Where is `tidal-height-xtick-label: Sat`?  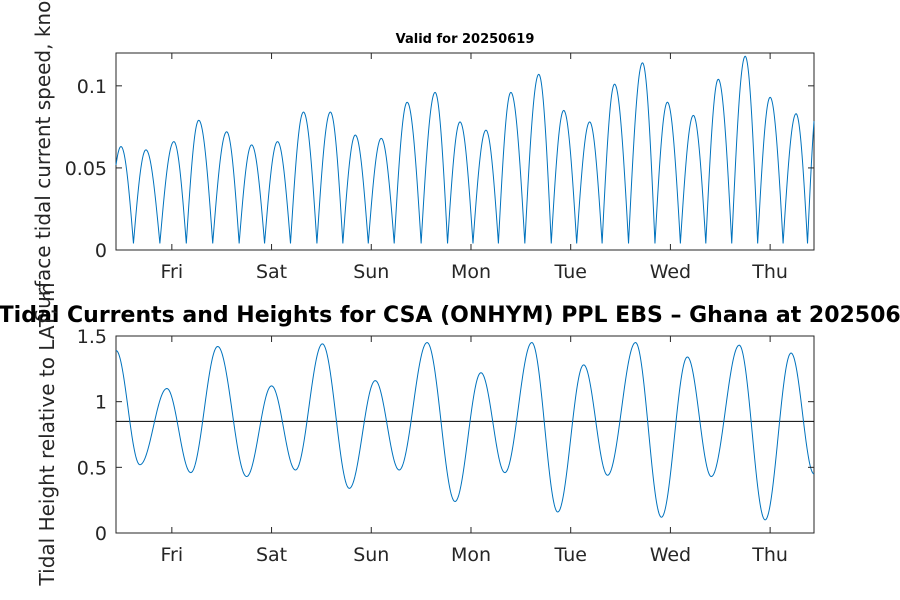 tidal-height-xtick-label: Sat is located at coordinates (271, 555).